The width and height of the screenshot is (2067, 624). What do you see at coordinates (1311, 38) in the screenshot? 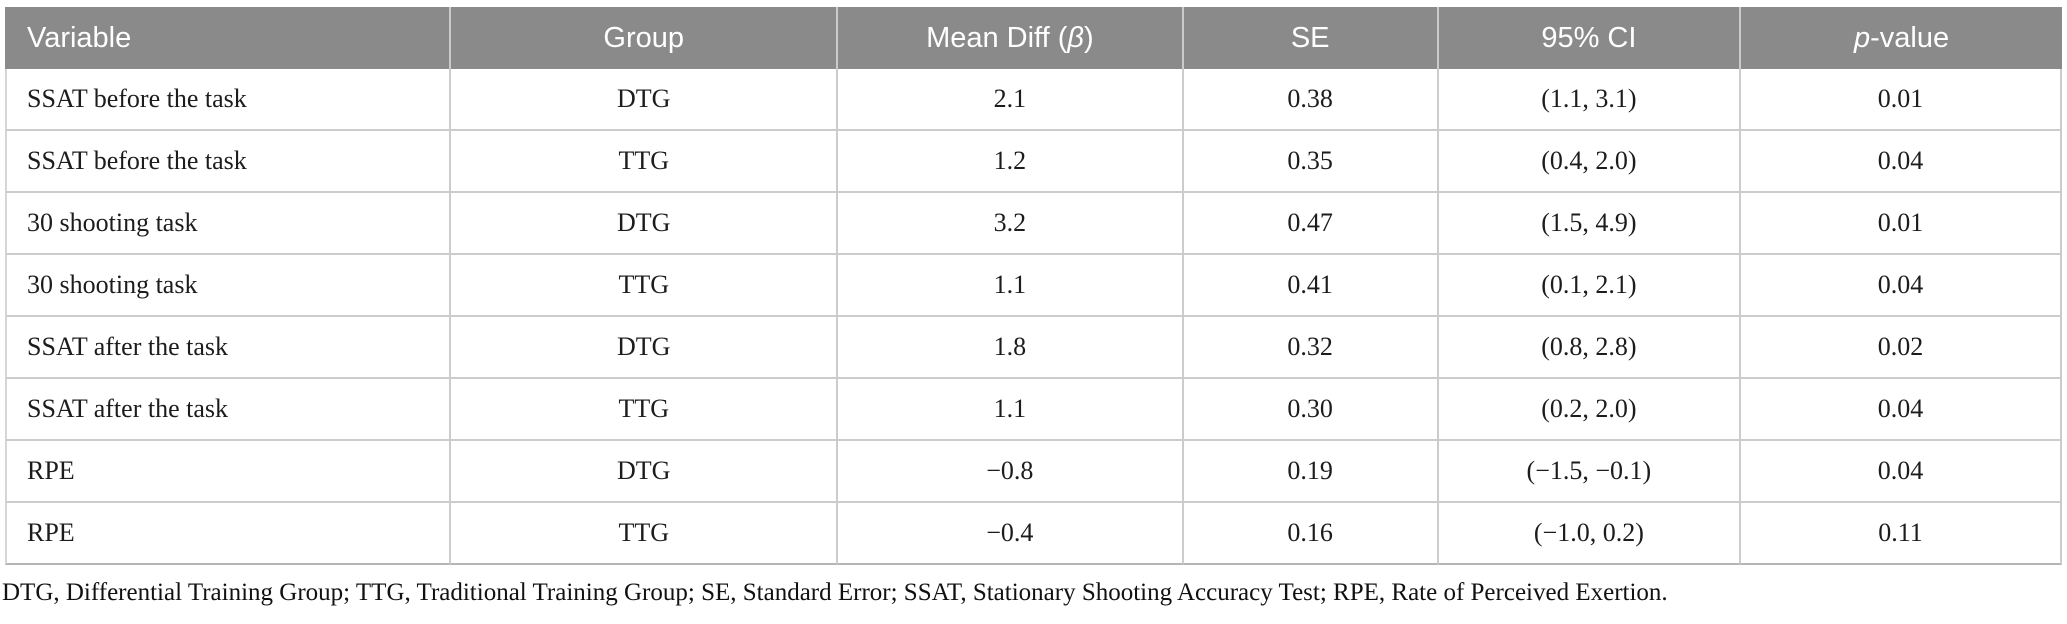
I see `column-header-se: SE` at bounding box center [1311, 38].